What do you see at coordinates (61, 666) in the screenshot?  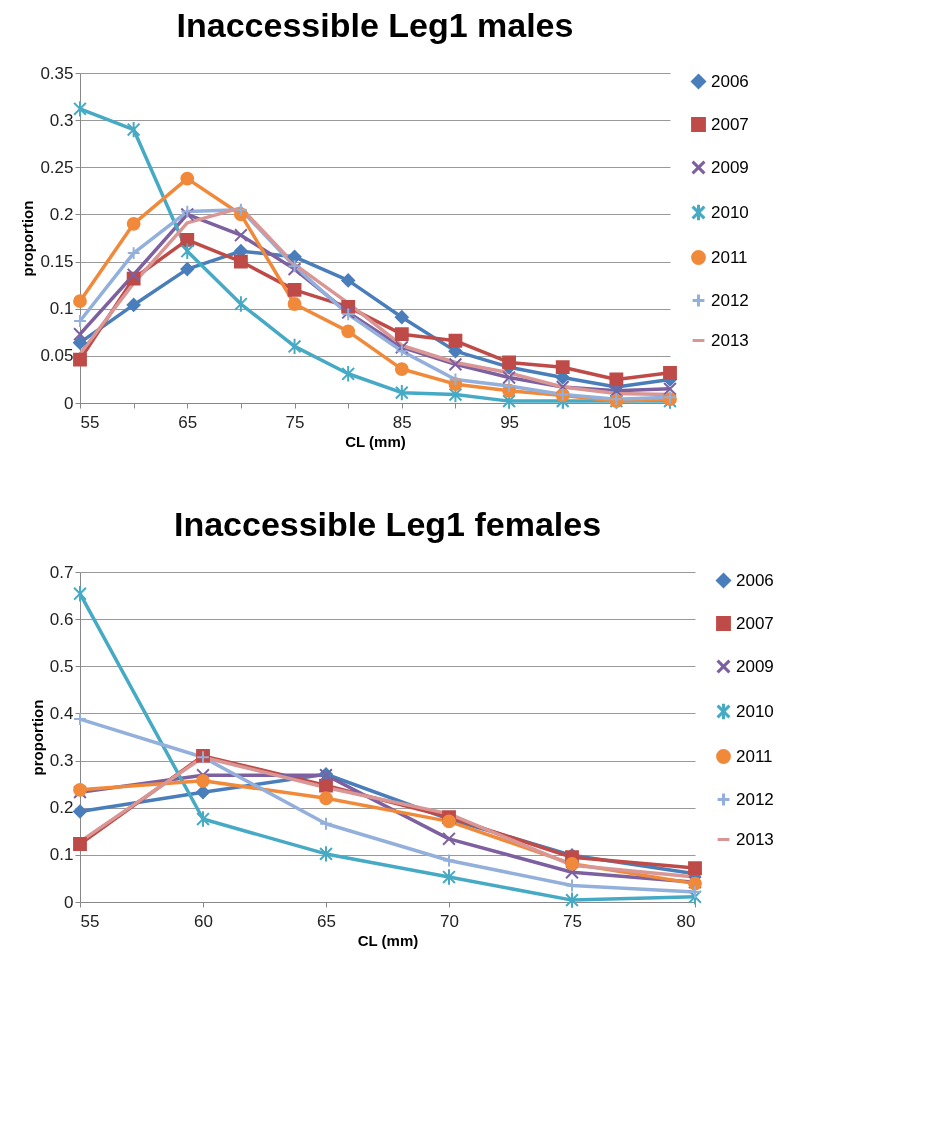 I see `y-tick-label: 0.5` at bounding box center [61, 666].